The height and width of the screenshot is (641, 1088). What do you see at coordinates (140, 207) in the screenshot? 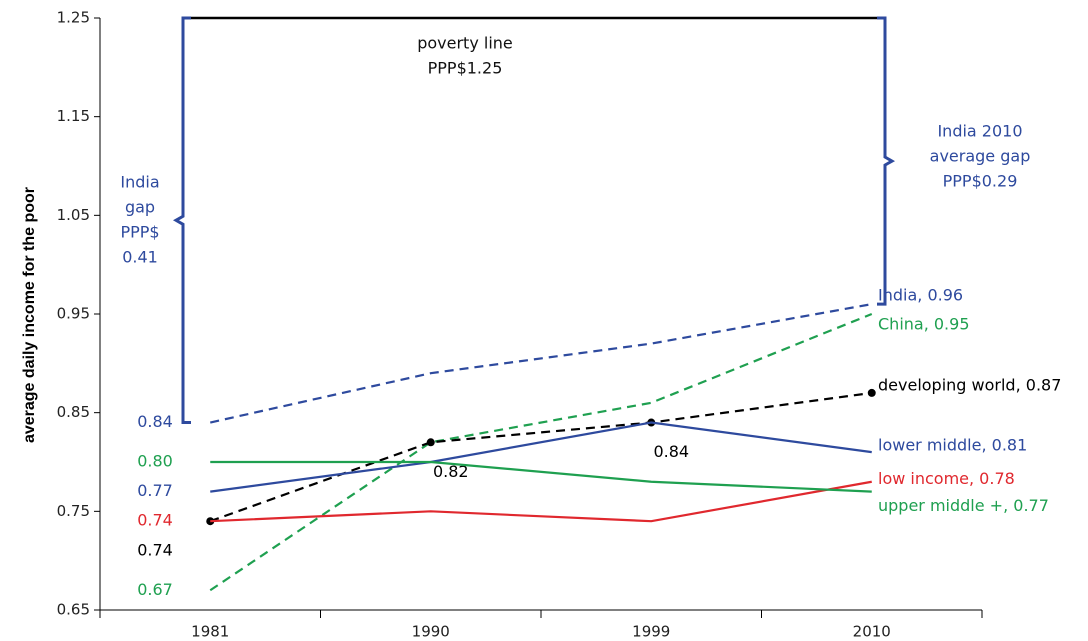
I see `annotation: gap` at bounding box center [140, 207].